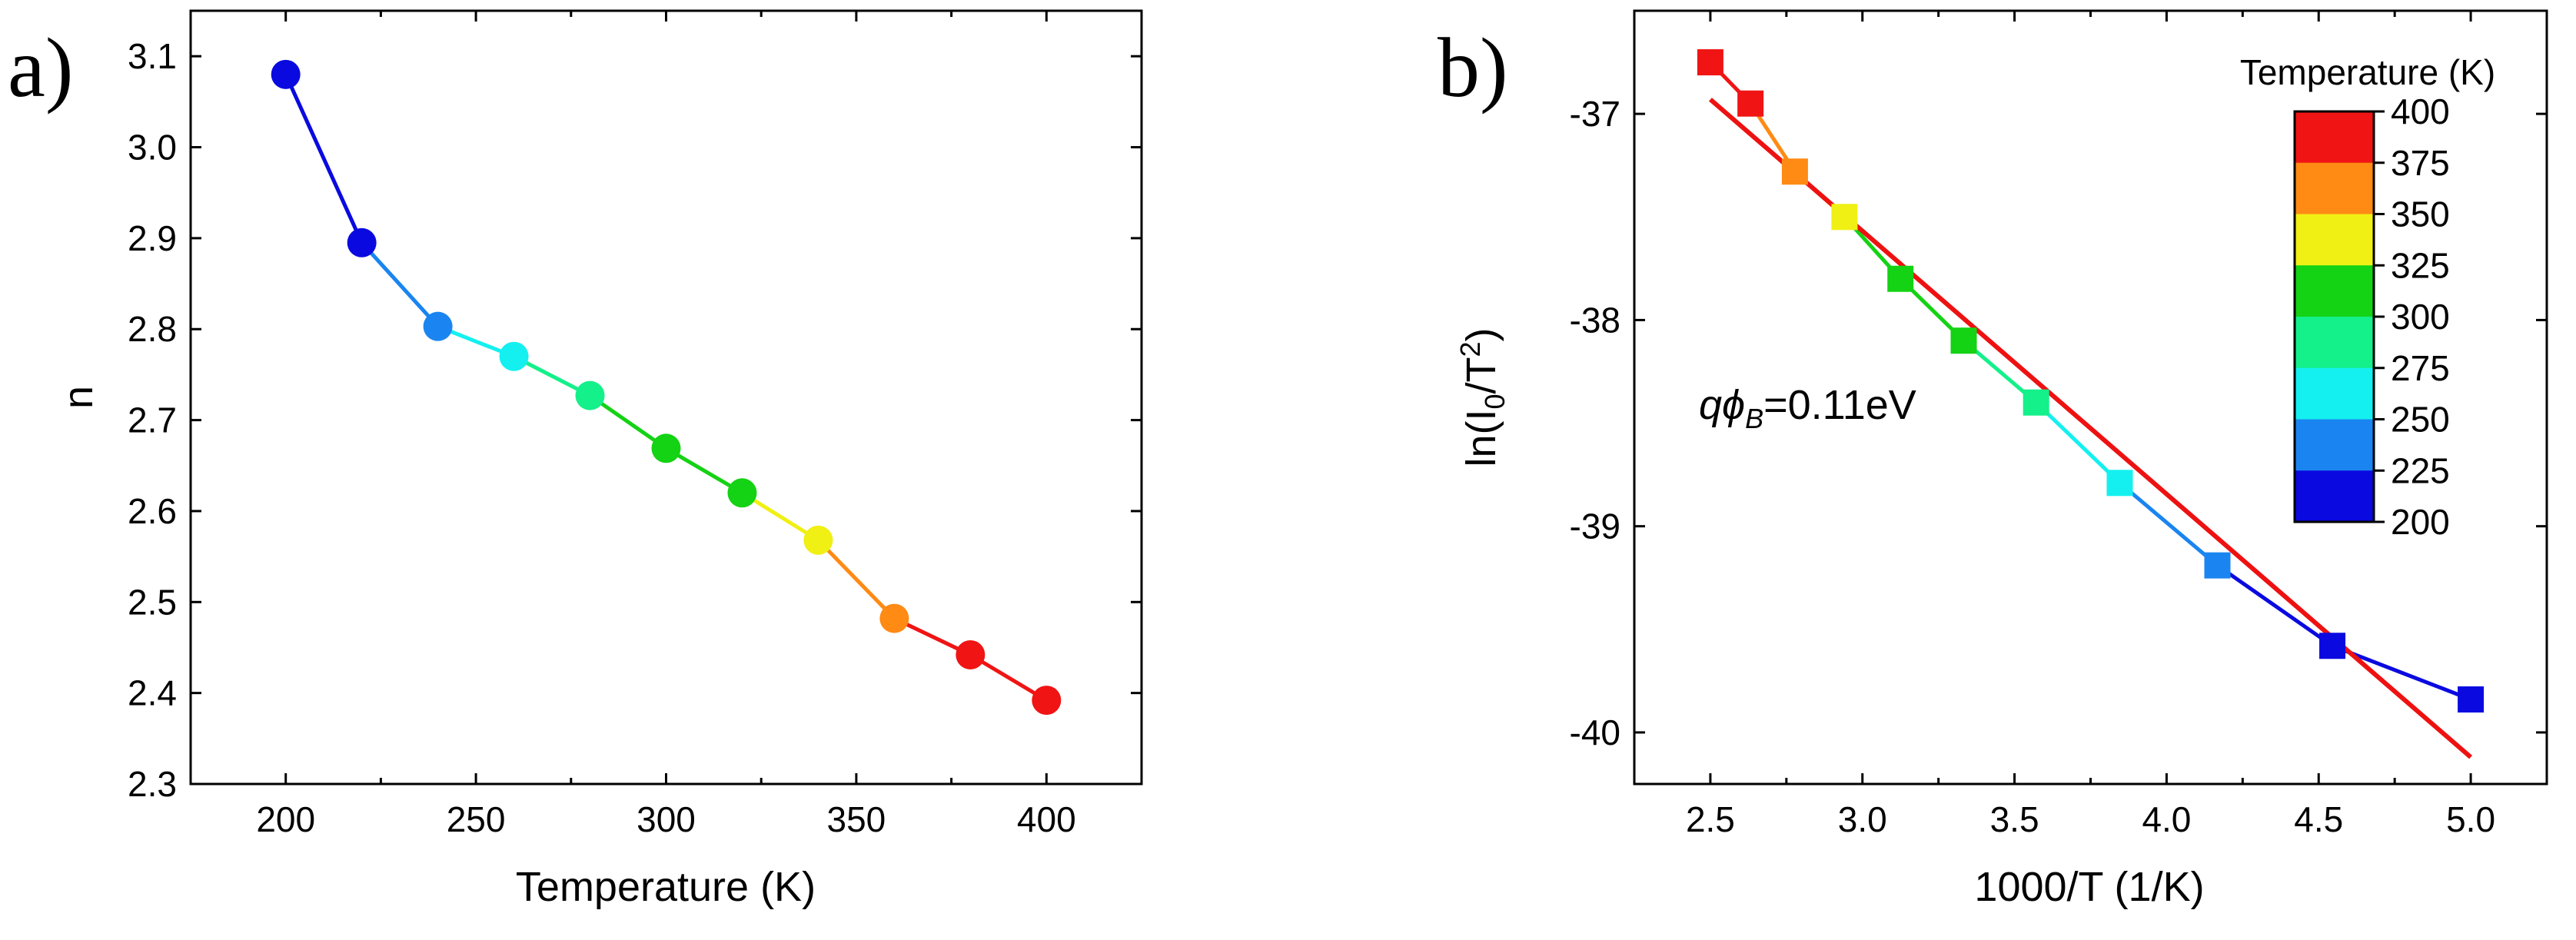  I want to click on colorbar-label: 375, so click(2420, 163).